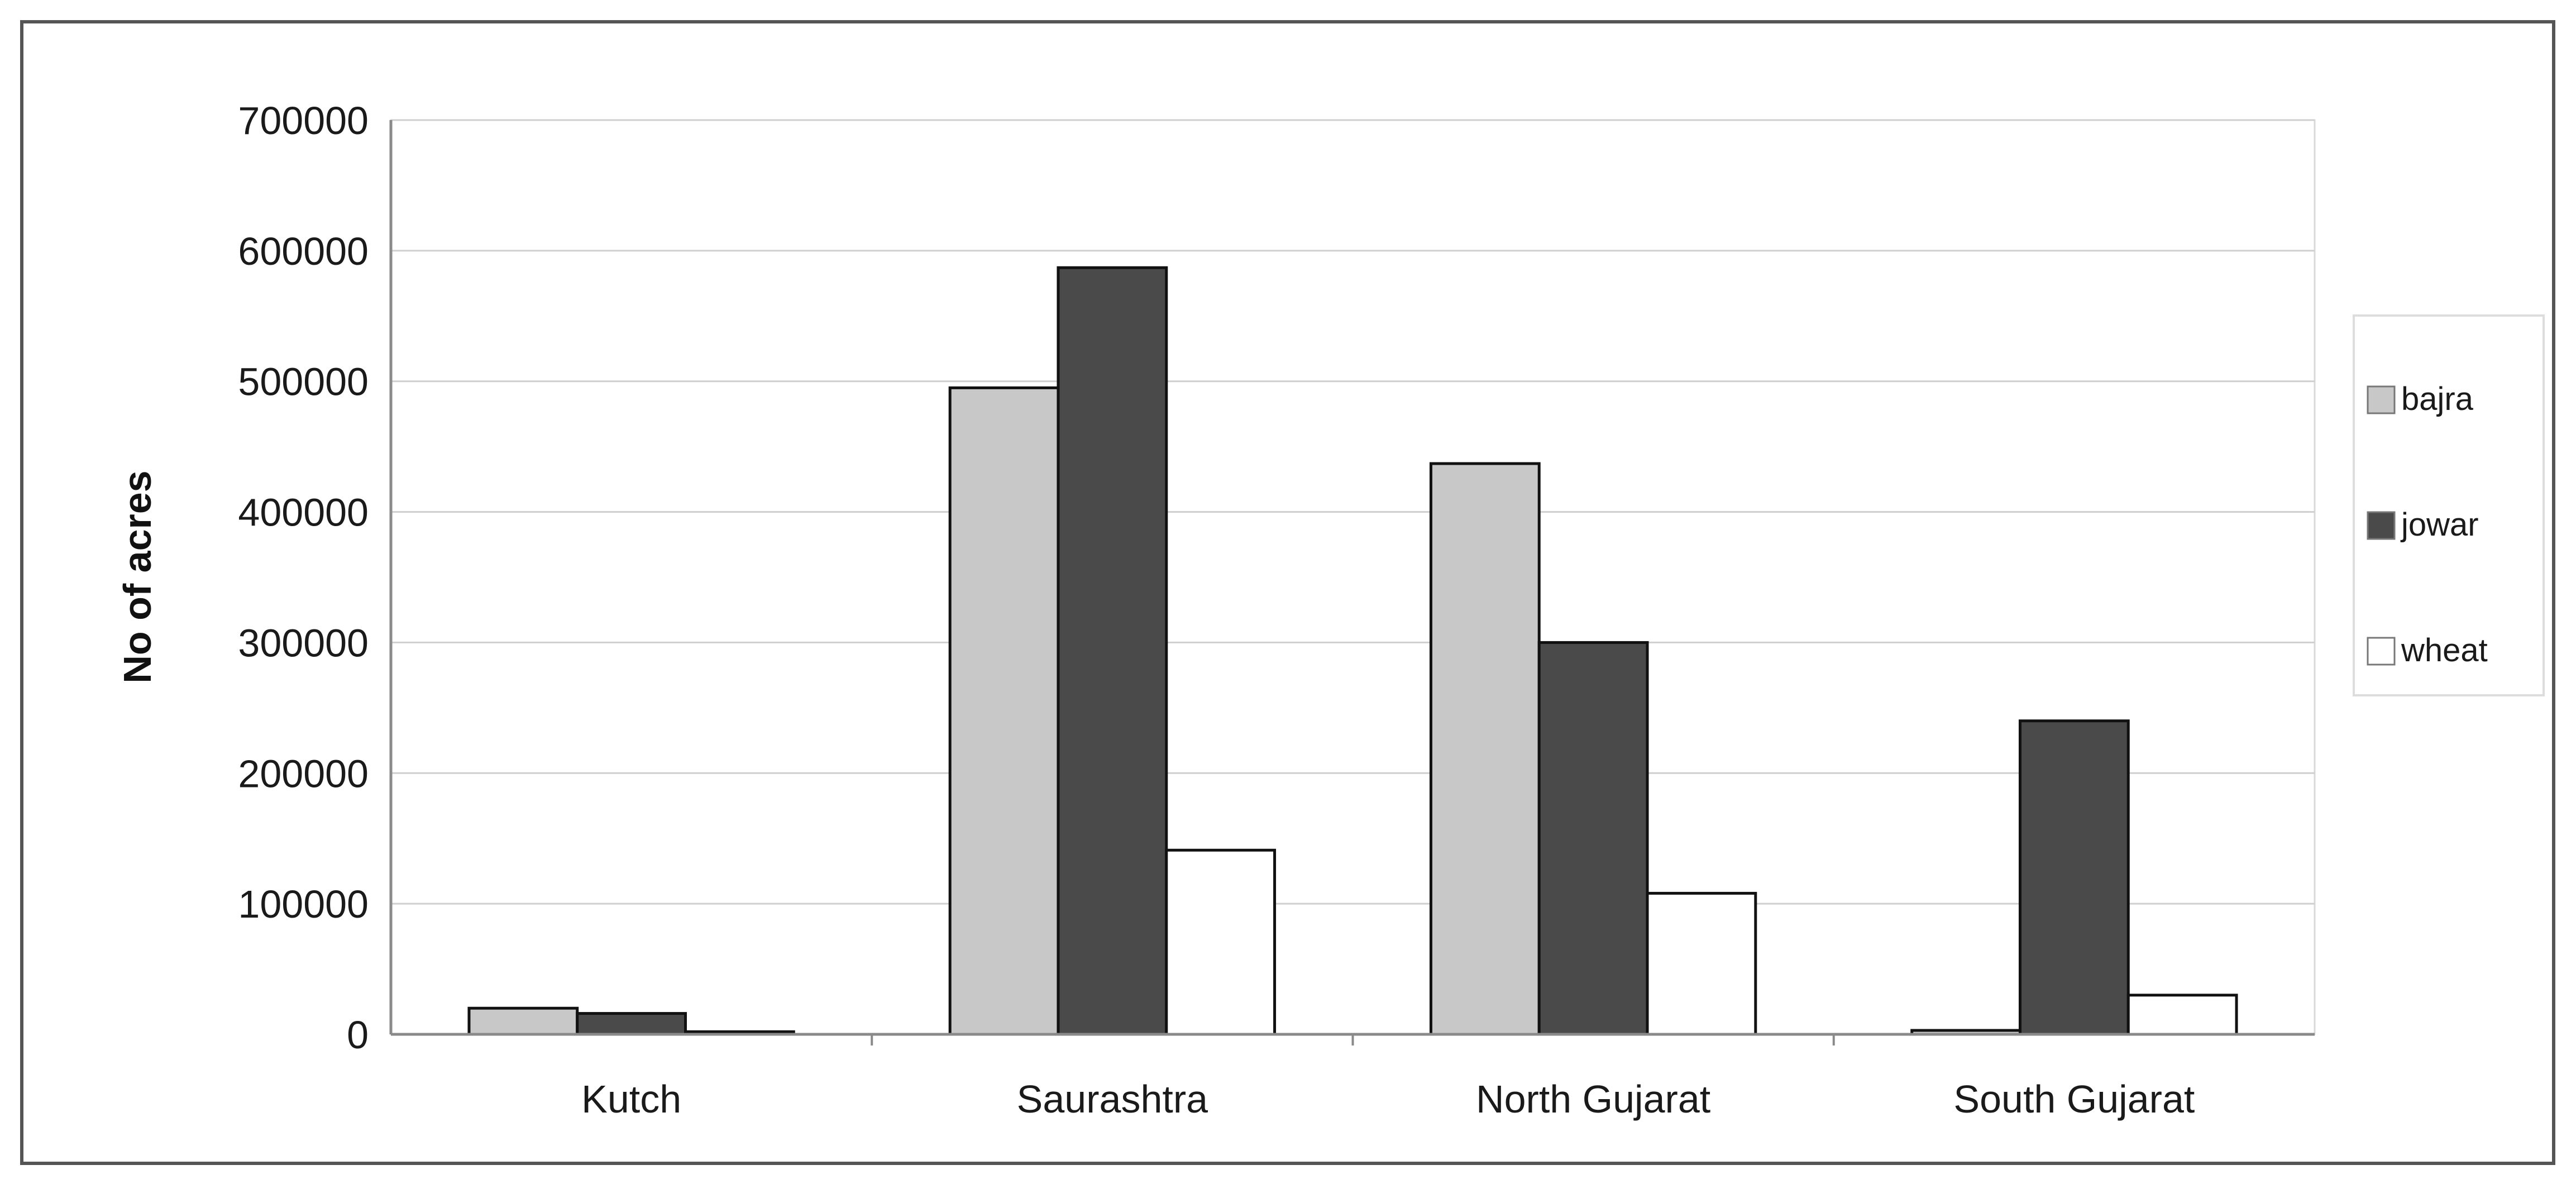  What do you see at coordinates (304, 512) in the screenshot?
I see `y-tick-label: 400000` at bounding box center [304, 512].